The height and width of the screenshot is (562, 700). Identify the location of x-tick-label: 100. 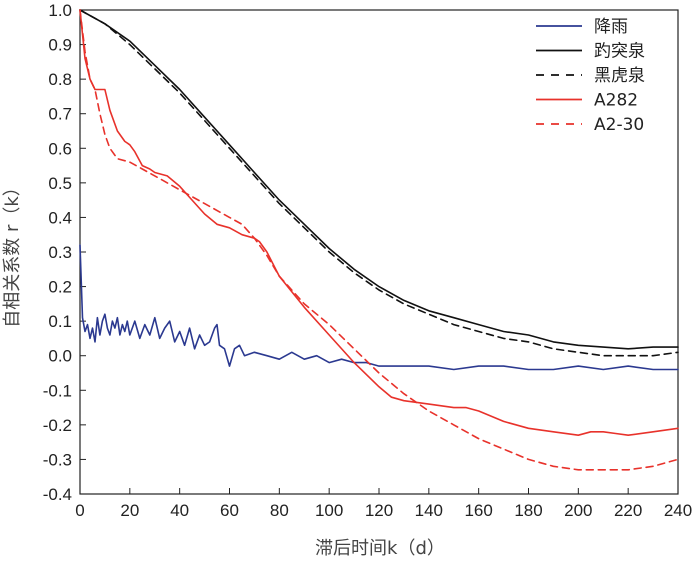
(329, 510).